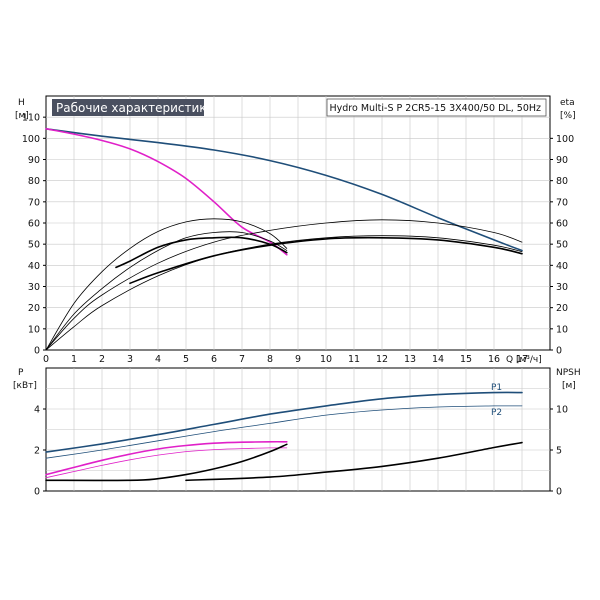  I want to click on flow-axis-label: Q [м³/ч], so click(524, 360).